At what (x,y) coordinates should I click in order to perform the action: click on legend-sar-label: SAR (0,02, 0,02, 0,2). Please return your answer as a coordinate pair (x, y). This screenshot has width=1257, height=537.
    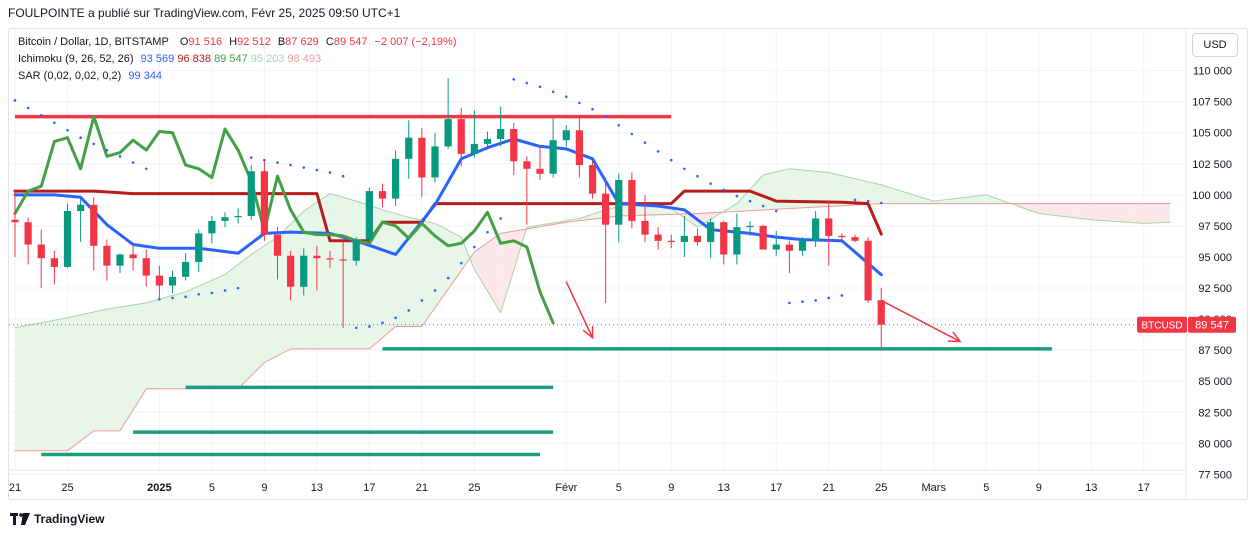
    Looking at the image, I should click on (70, 76).